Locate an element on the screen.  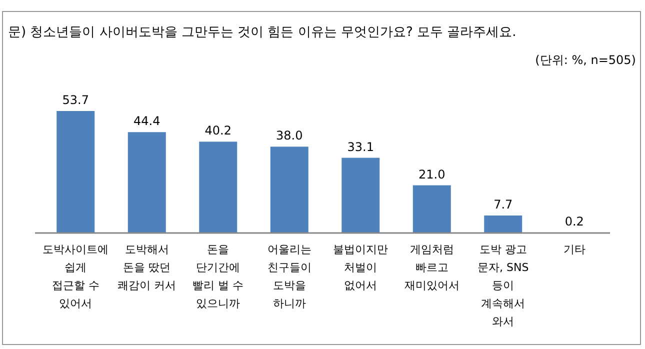
x-tick-label: 돈을 단기간에 빨리 벌 수 있으니까 is located at coordinates (218, 276).